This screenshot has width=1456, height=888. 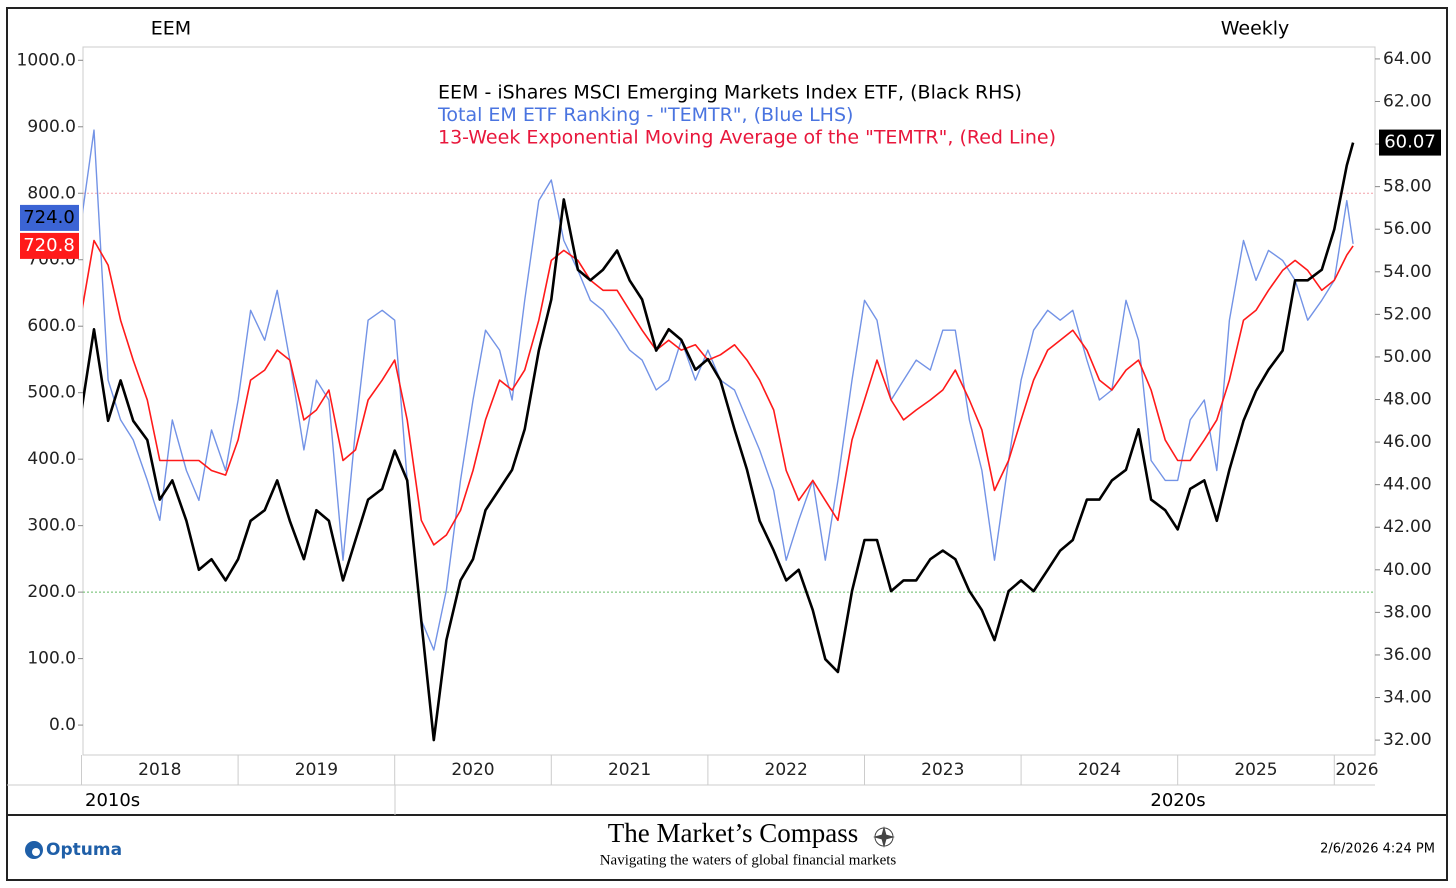 What do you see at coordinates (51, 459) in the screenshot?
I see `y-tick-label: 400.0` at bounding box center [51, 459].